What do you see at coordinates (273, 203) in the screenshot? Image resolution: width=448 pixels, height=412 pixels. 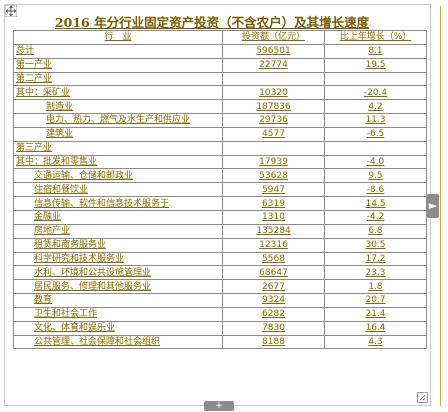 I see `investment-cell: 6319` at bounding box center [273, 203].